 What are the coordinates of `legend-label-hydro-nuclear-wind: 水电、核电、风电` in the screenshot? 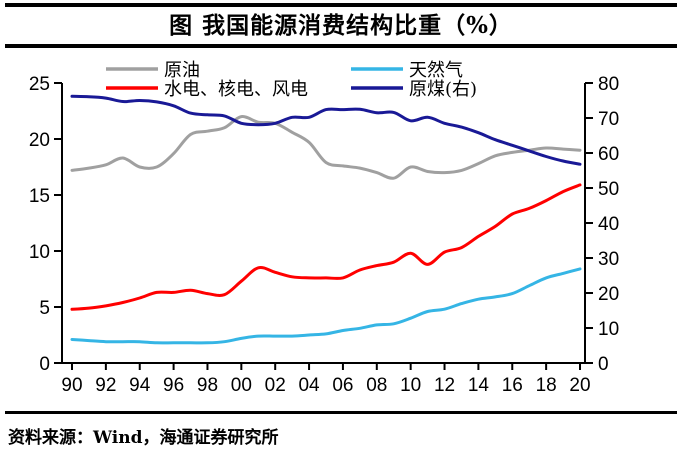 It's located at (236, 89).